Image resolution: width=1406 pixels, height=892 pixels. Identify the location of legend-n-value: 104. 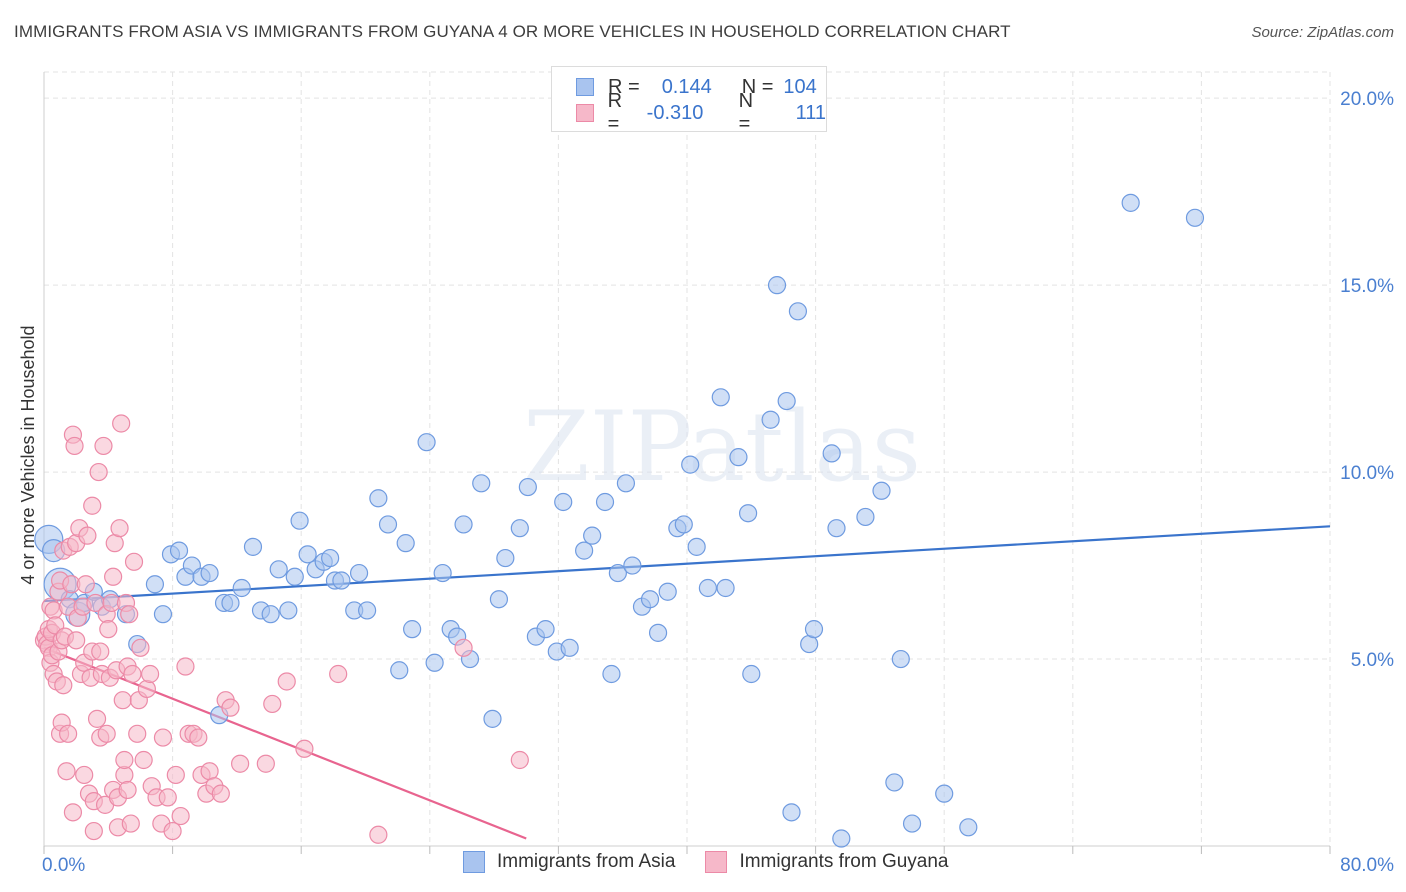
(800, 86).